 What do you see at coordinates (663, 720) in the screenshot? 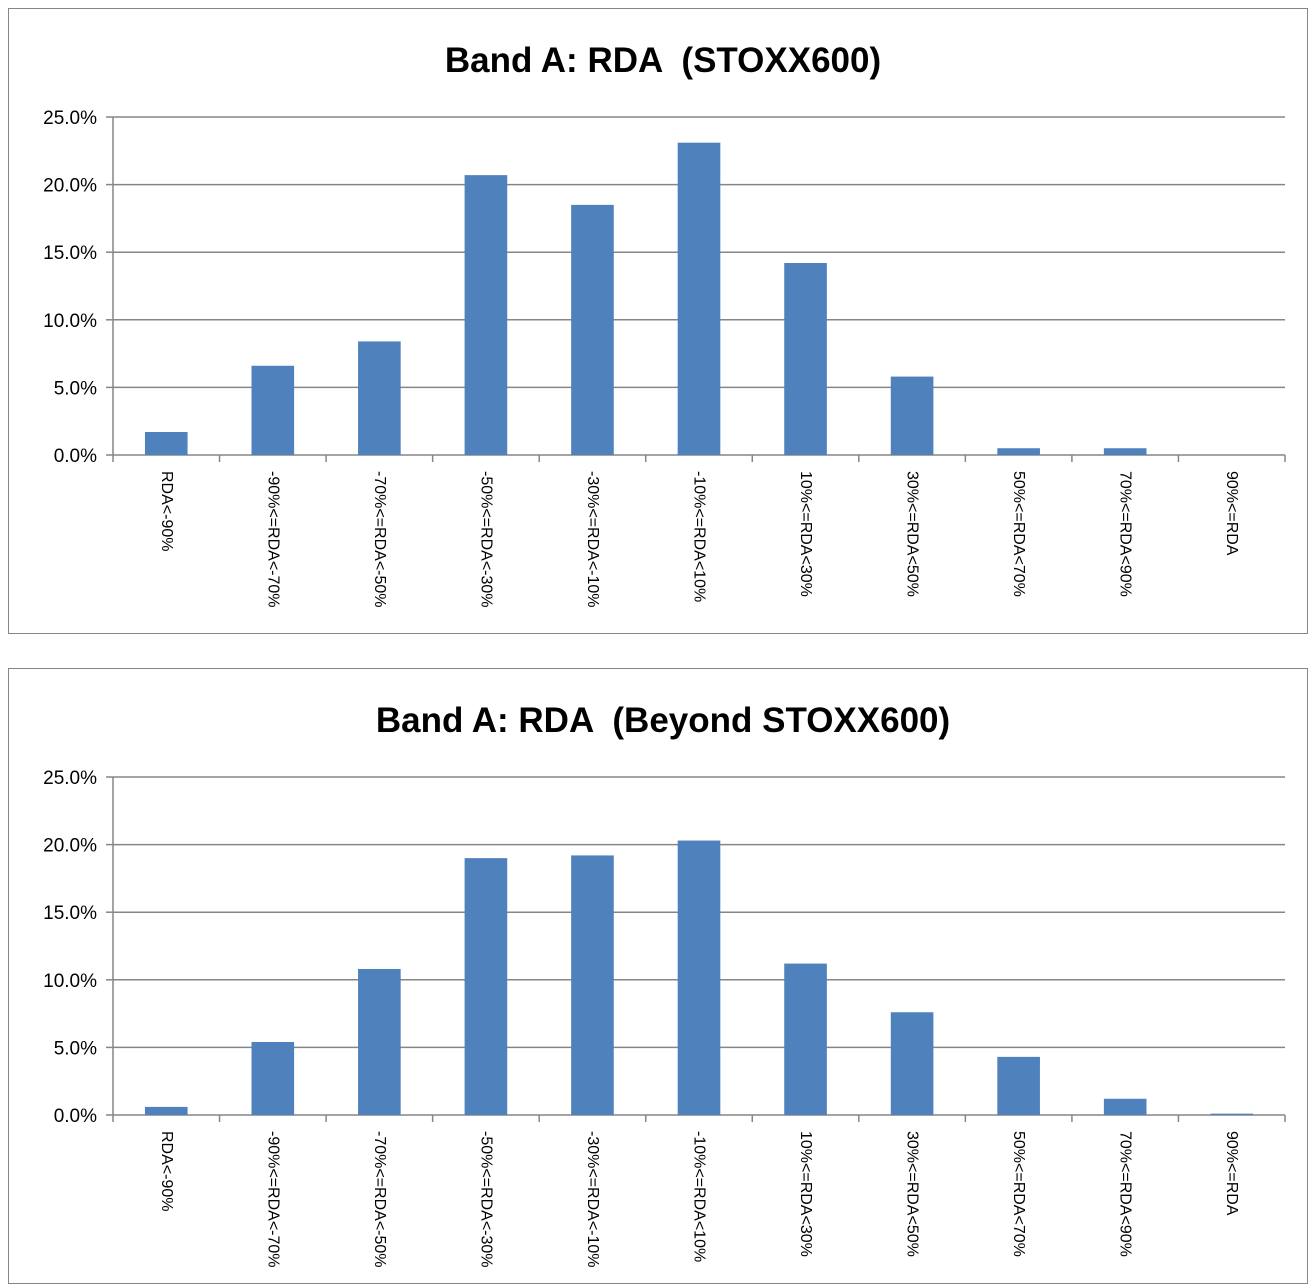
I see `chart-title: Band A: RDA (Beyond STOXX600)` at bounding box center [663, 720].